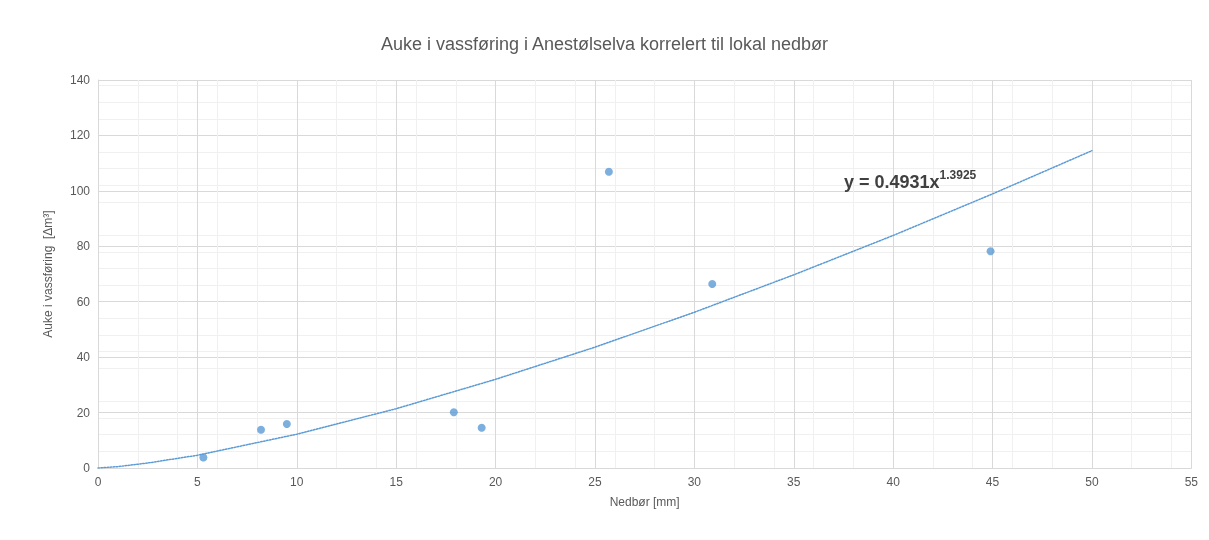  I want to click on y-tick-label: 40, so click(83, 357).